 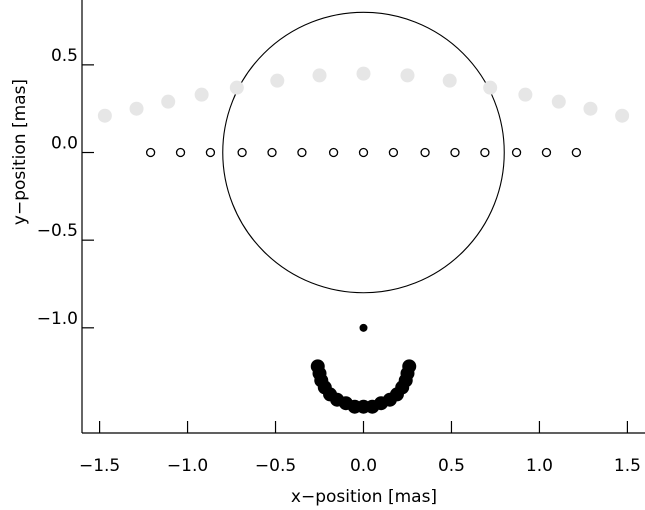 I want to click on x-tick-label: 0.0, so click(x=363, y=466).